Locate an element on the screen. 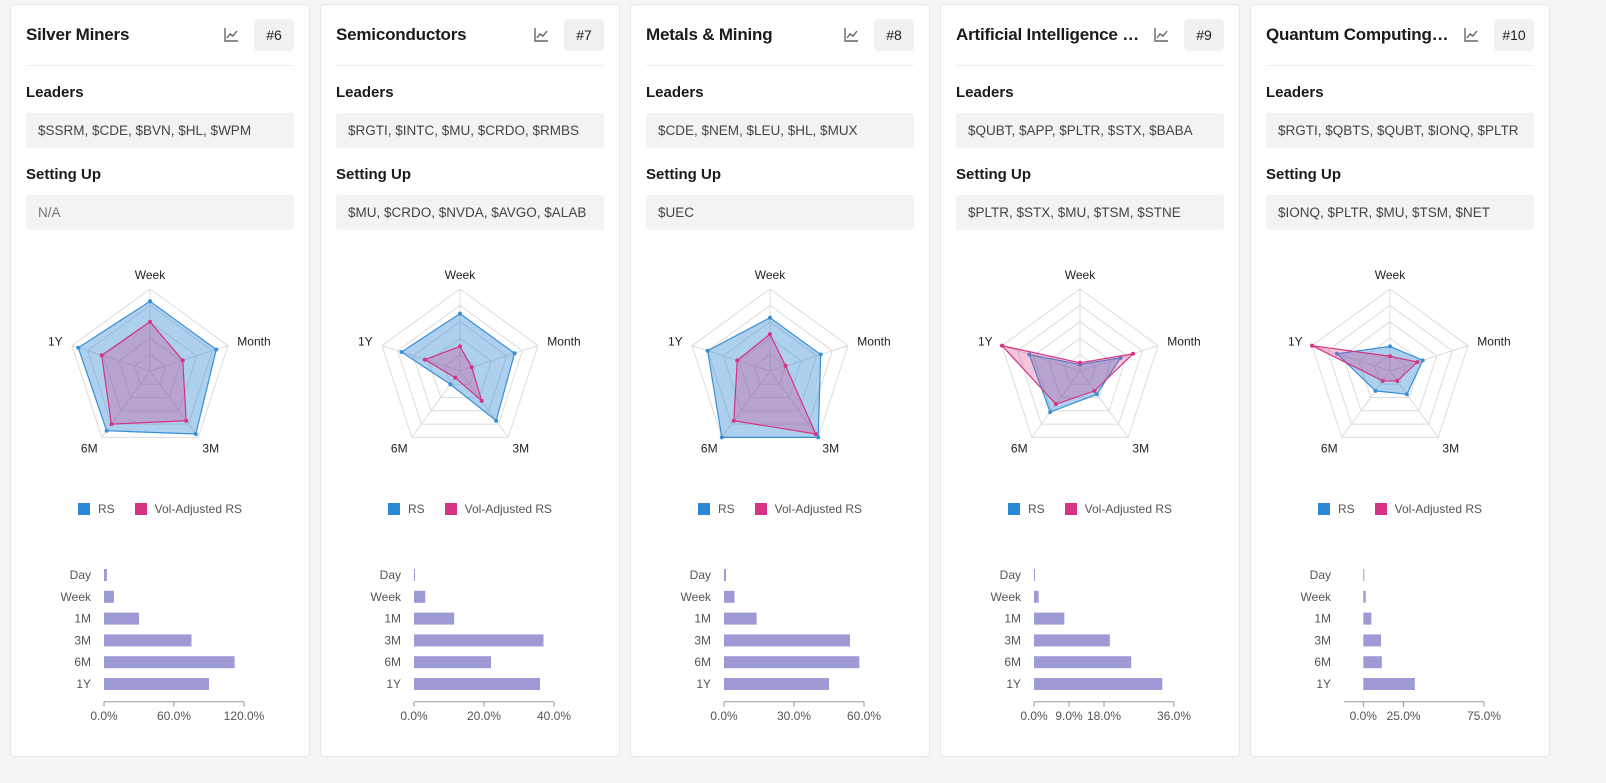 Image resolution: width=1606 pixels, height=783 pixels. bar-category-label: 6M is located at coordinates (1322, 662).